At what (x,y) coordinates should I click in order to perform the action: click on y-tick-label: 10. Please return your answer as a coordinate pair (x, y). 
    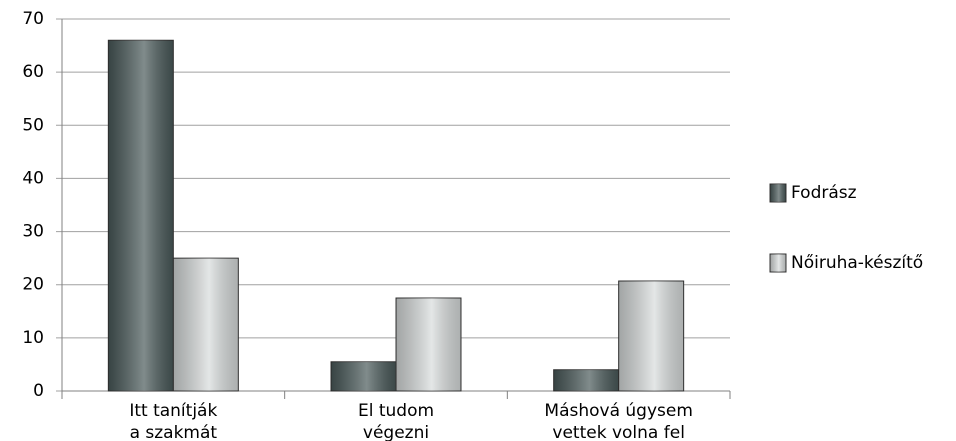
    Looking at the image, I should click on (33, 338).